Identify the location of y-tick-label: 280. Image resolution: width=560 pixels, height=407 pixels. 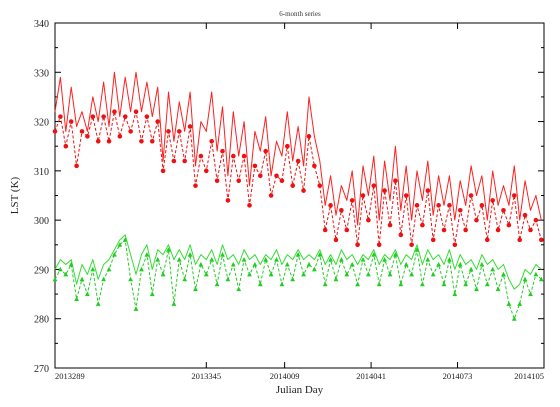
(41, 320).